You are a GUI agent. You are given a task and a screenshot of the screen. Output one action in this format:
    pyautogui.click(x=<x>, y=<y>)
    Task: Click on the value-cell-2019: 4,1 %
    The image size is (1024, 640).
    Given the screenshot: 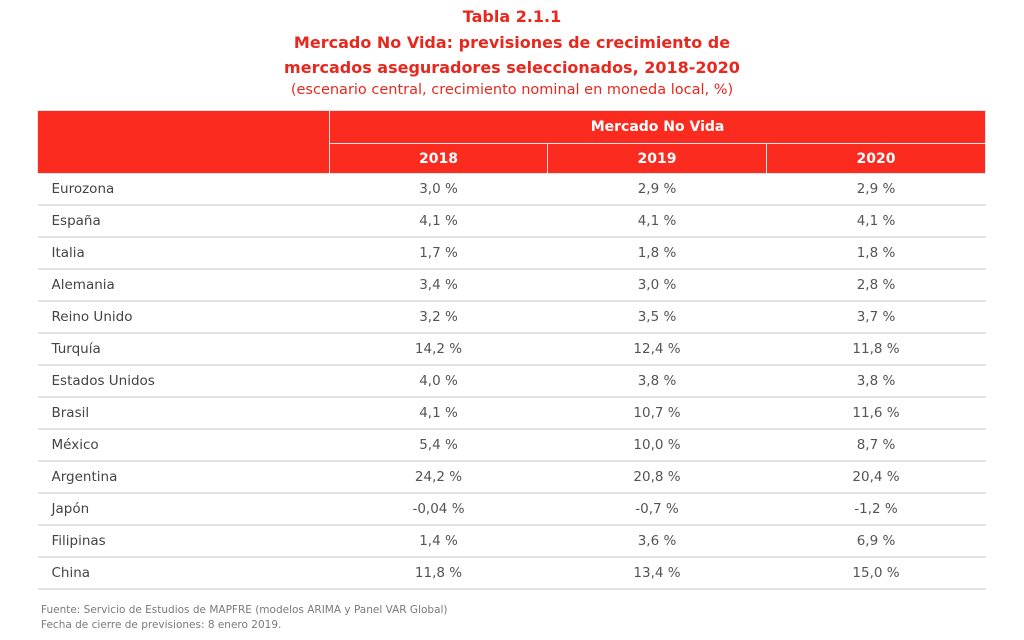 What is the action you would take?
    pyautogui.click(x=657, y=221)
    